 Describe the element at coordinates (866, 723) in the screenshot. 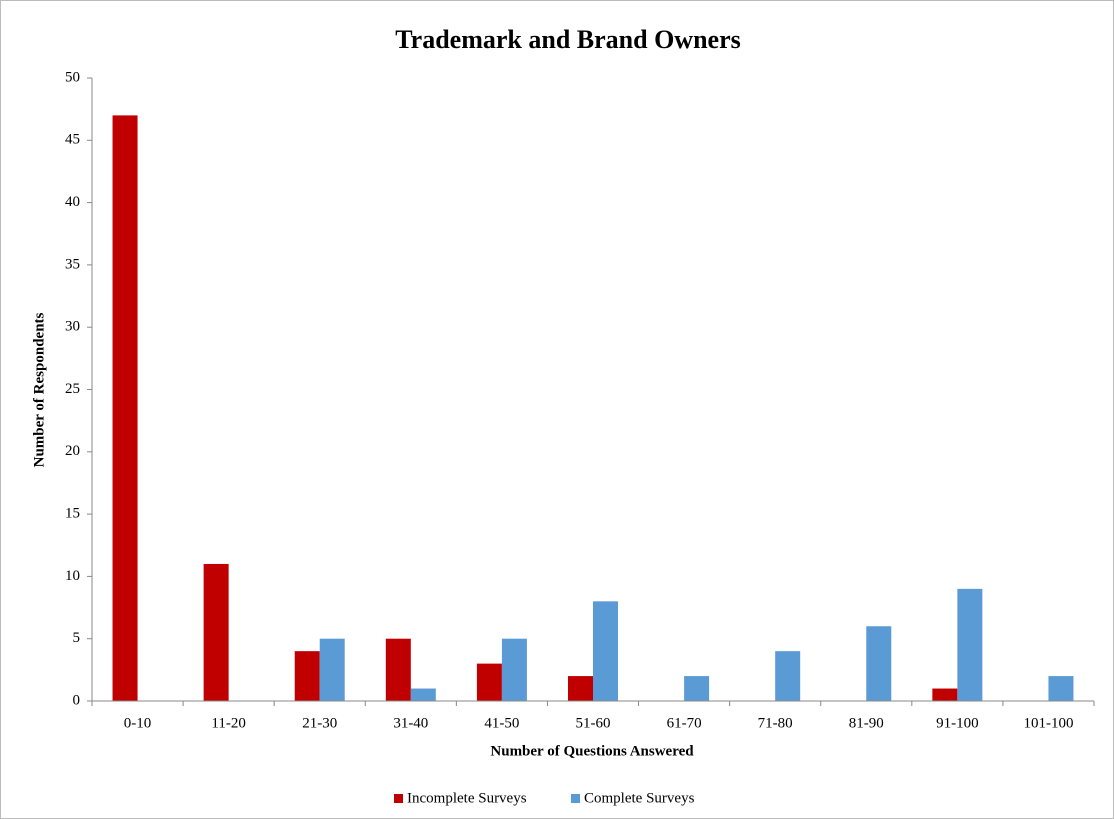

I see `x-tick-label: 81-90` at that location.